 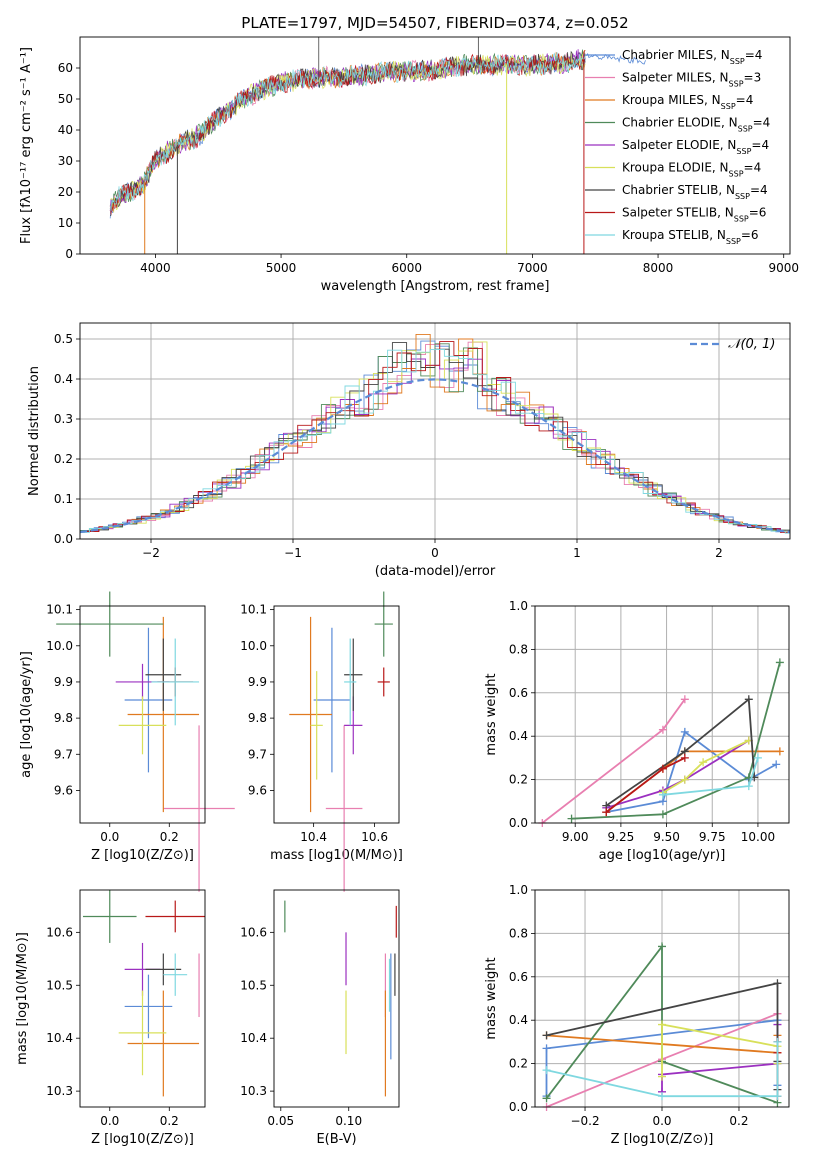 I want to click on x-tick-label: 10.6, so click(x=374, y=837).